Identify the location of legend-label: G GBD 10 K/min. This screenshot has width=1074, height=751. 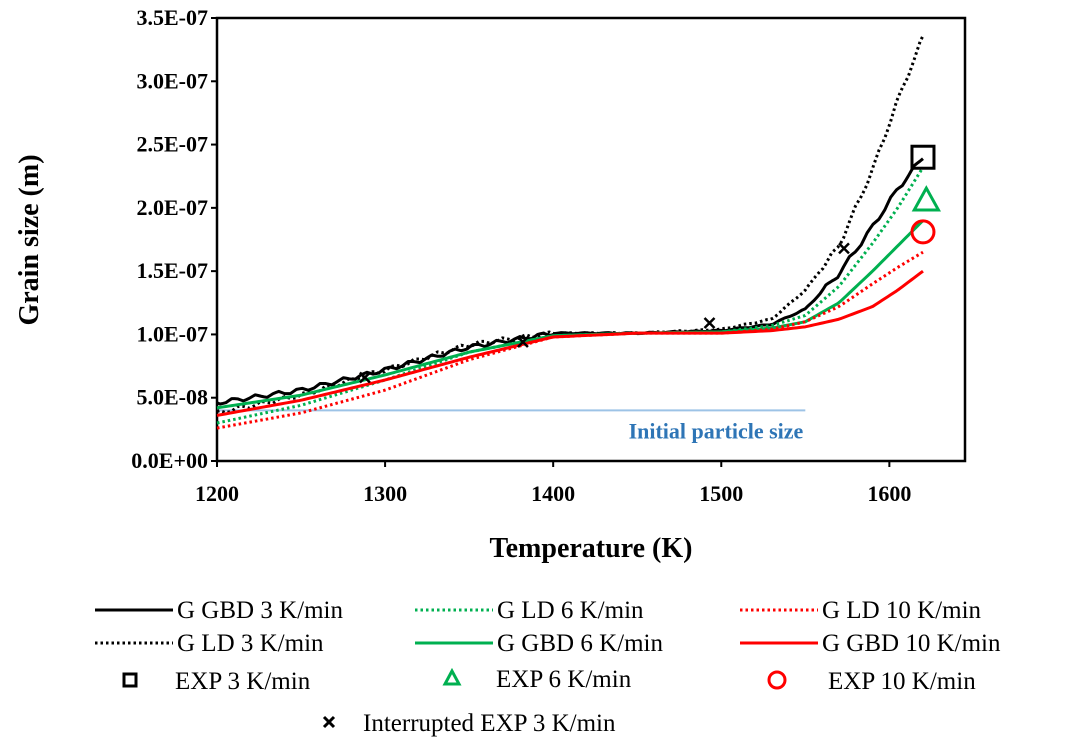
(911, 643).